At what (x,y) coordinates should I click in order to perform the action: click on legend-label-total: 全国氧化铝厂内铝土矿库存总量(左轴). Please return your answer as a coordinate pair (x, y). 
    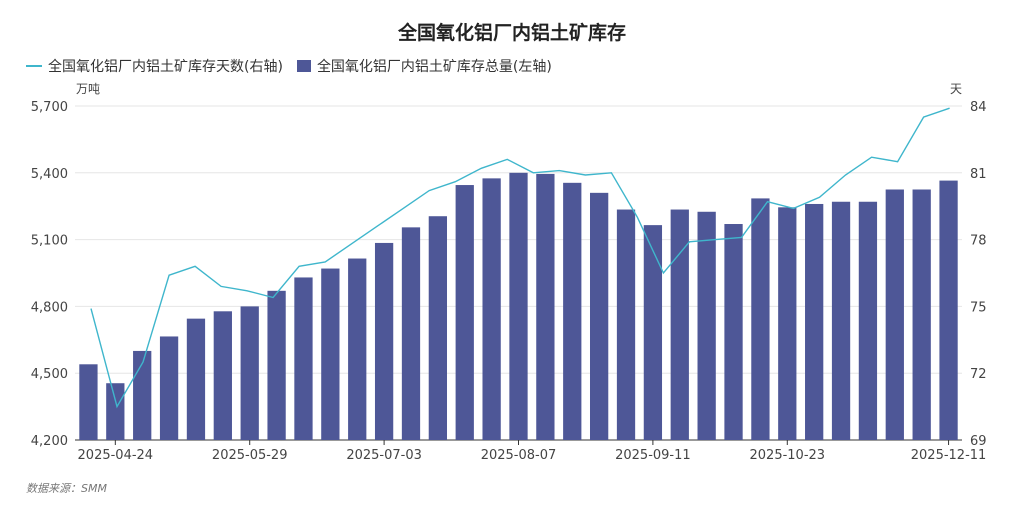
    Looking at the image, I should click on (434, 67).